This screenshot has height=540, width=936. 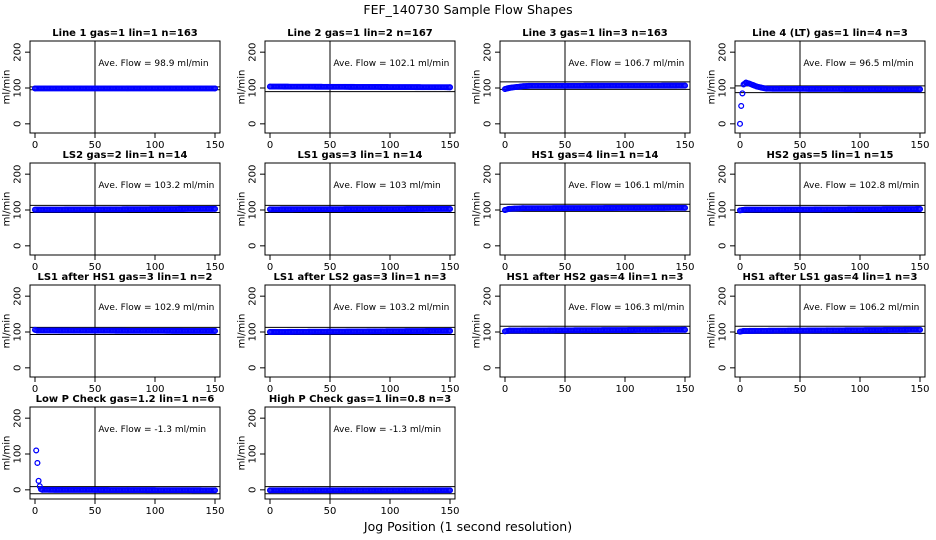 What do you see at coordinates (125, 155) in the screenshot?
I see `panel-title: LS2 gas=2 lin=1 n=14` at bounding box center [125, 155].